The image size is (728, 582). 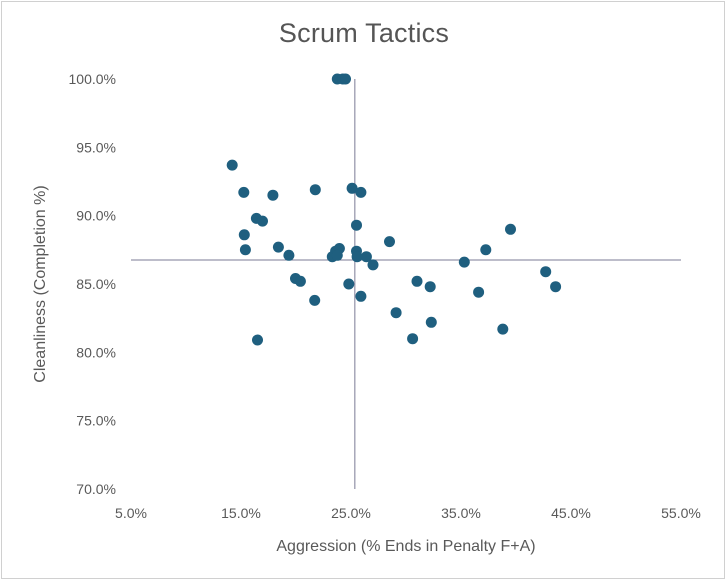 What do you see at coordinates (681, 513) in the screenshot?
I see `x-tick-label: 55.0%` at bounding box center [681, 513].